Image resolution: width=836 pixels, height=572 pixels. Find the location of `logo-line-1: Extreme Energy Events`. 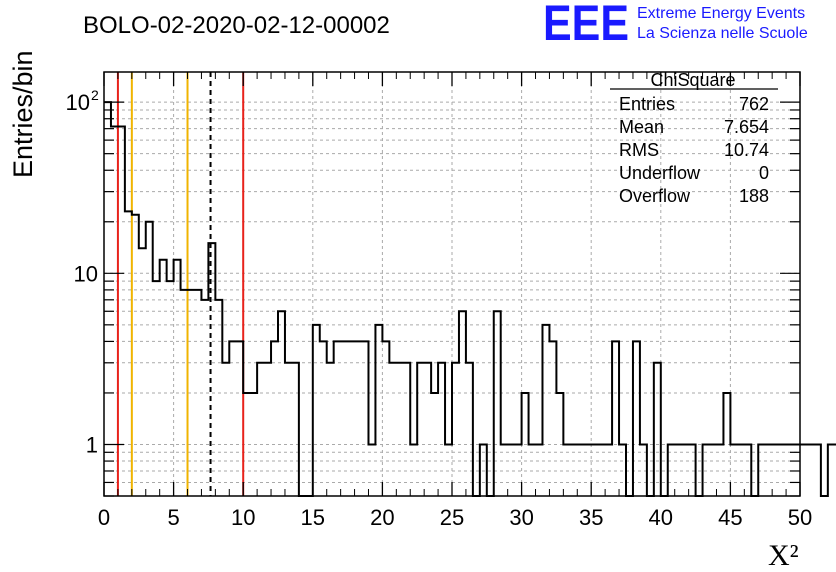

logo-line-1: Extreme Energy Events is located at coordinates (721, 13).